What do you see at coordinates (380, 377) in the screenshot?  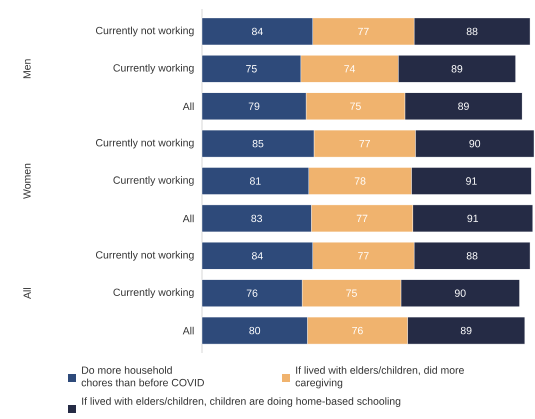 I see `legend-label: If lived with elders/children, did more caregiving` at bounding box center [380, 377].